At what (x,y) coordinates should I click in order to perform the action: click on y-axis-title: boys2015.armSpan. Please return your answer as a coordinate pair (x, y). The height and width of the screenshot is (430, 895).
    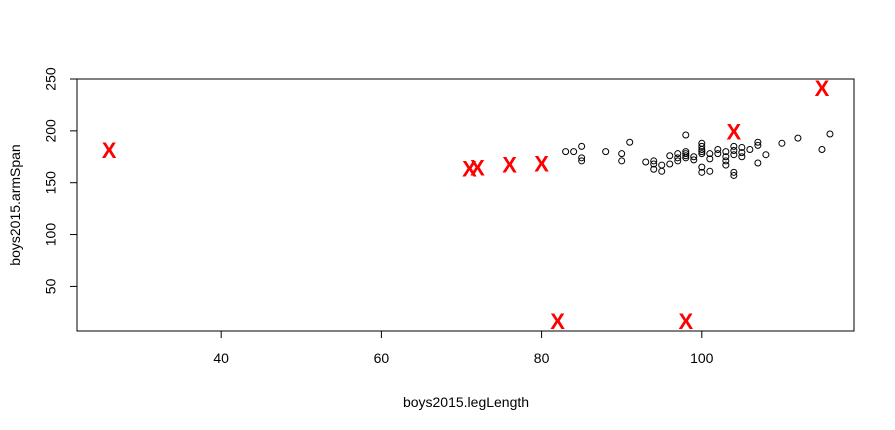
    Looking at the image, I should click on (15, 204).